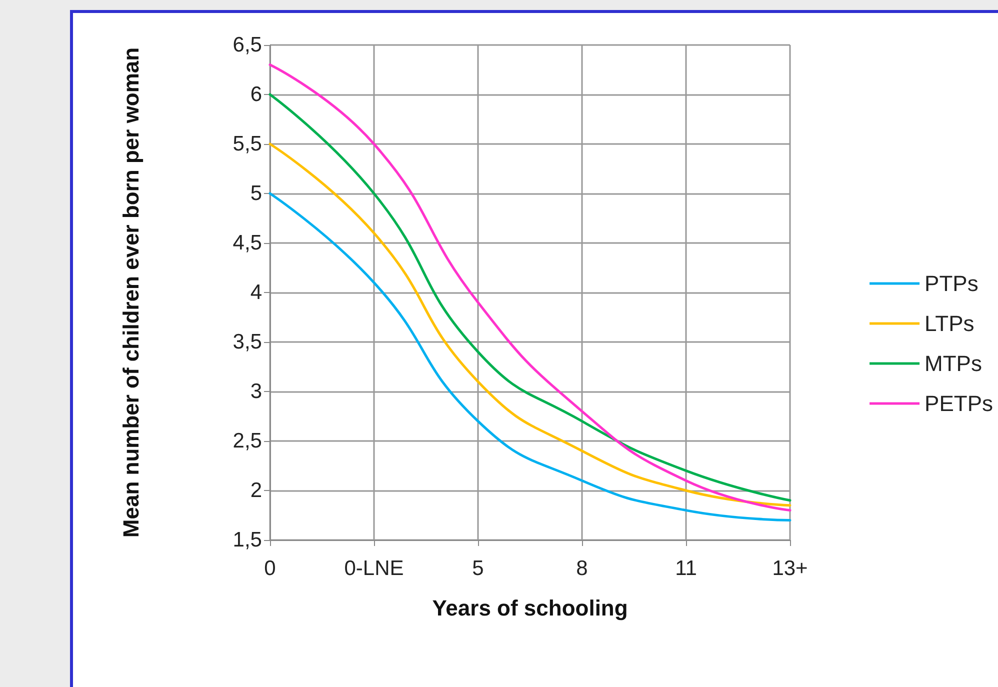 This screenshot has width=998, height=687. Describe the element at coordinates (247, 45) in the screenshot. I see `y-tick-label: 6,5` at that location.